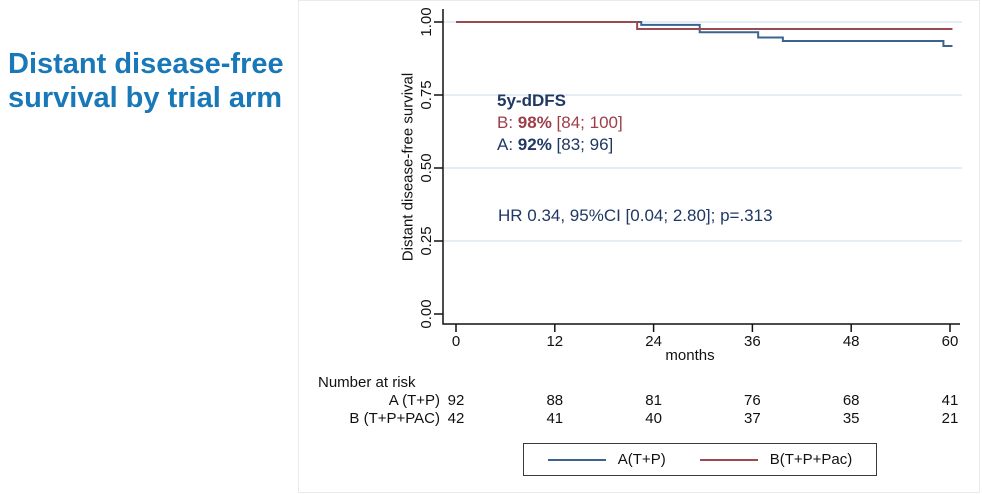  I want to click on x-tick-label: 24, so click(653, 341).